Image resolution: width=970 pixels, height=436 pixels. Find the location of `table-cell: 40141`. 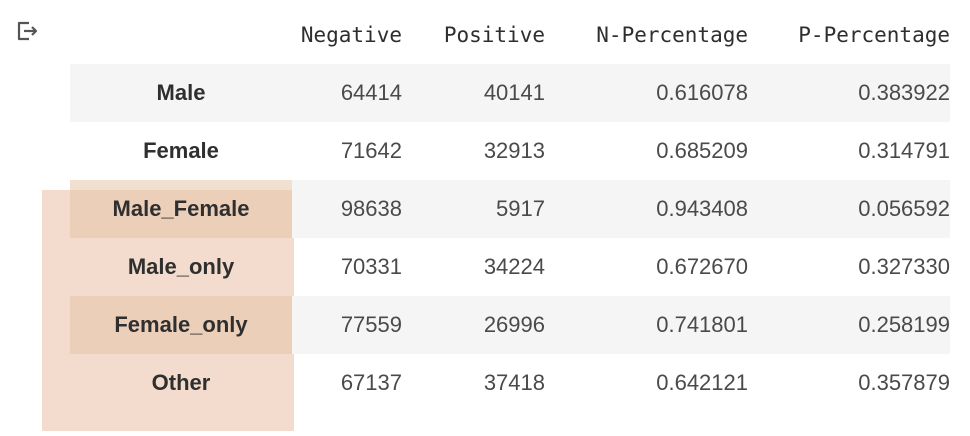

table-cell: 40141 is located at coordinates (473, 93).